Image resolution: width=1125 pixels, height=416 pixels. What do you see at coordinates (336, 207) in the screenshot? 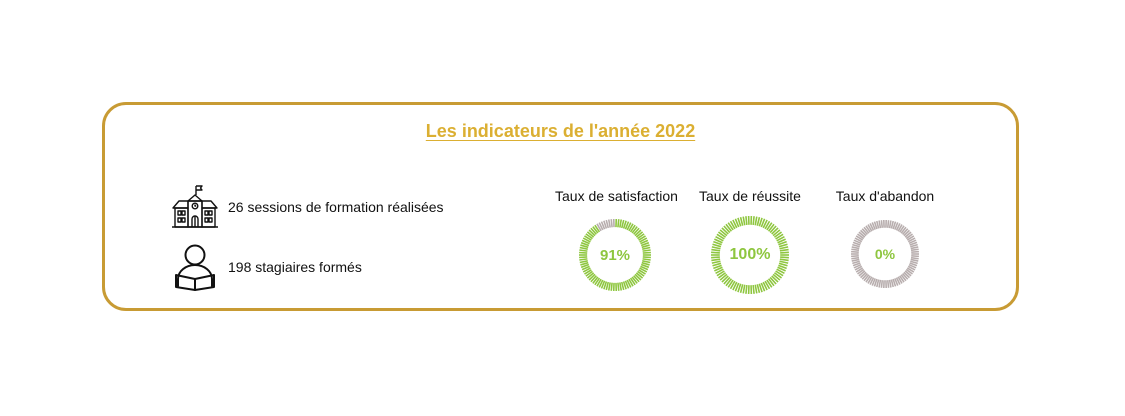
I see `sessions-stat-text: 26 sessions de formation réalisées` at bounding box center [336, 207].